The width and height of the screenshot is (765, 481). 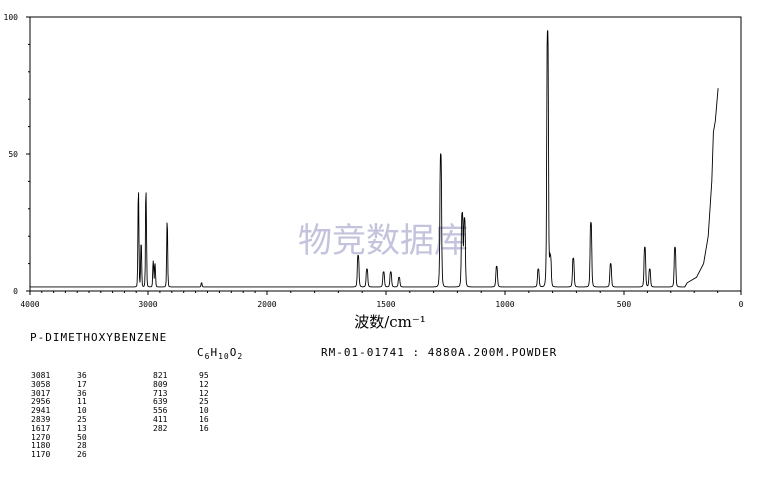 I want to click on peak-row: 411 16, so click(x=186, y=419).